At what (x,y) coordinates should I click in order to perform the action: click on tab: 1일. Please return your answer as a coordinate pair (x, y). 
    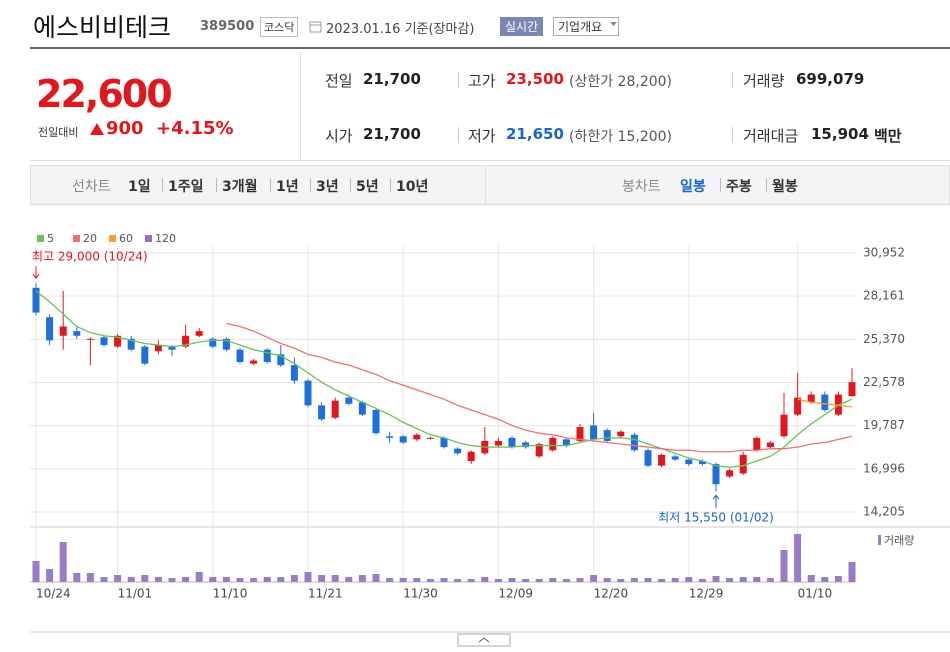
    Looking at the image, I should click on (139, 187).